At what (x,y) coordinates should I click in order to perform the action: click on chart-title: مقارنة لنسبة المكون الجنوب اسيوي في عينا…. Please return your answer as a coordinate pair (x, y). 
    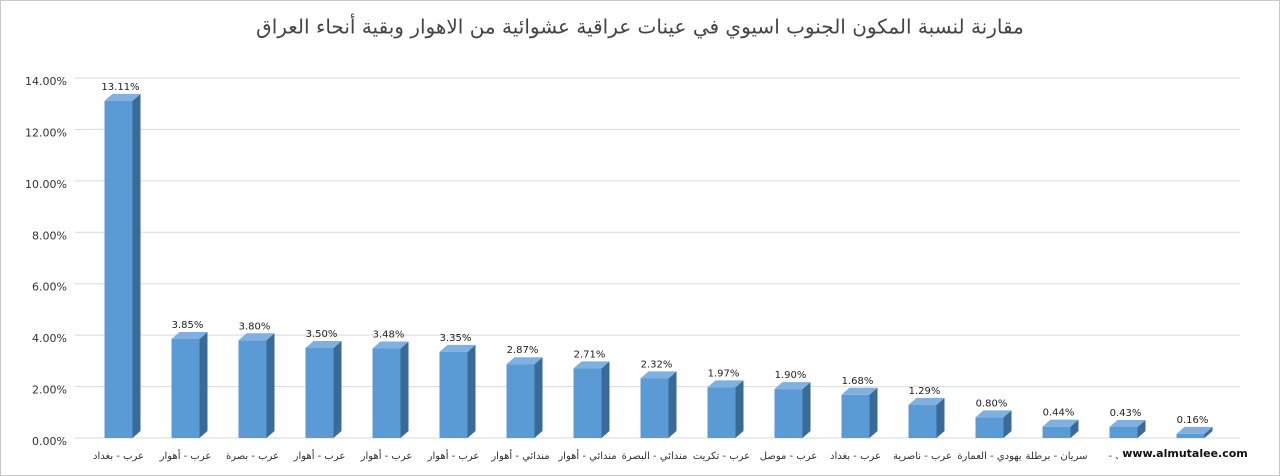
    Looking at the image, I should click on (640, 27).